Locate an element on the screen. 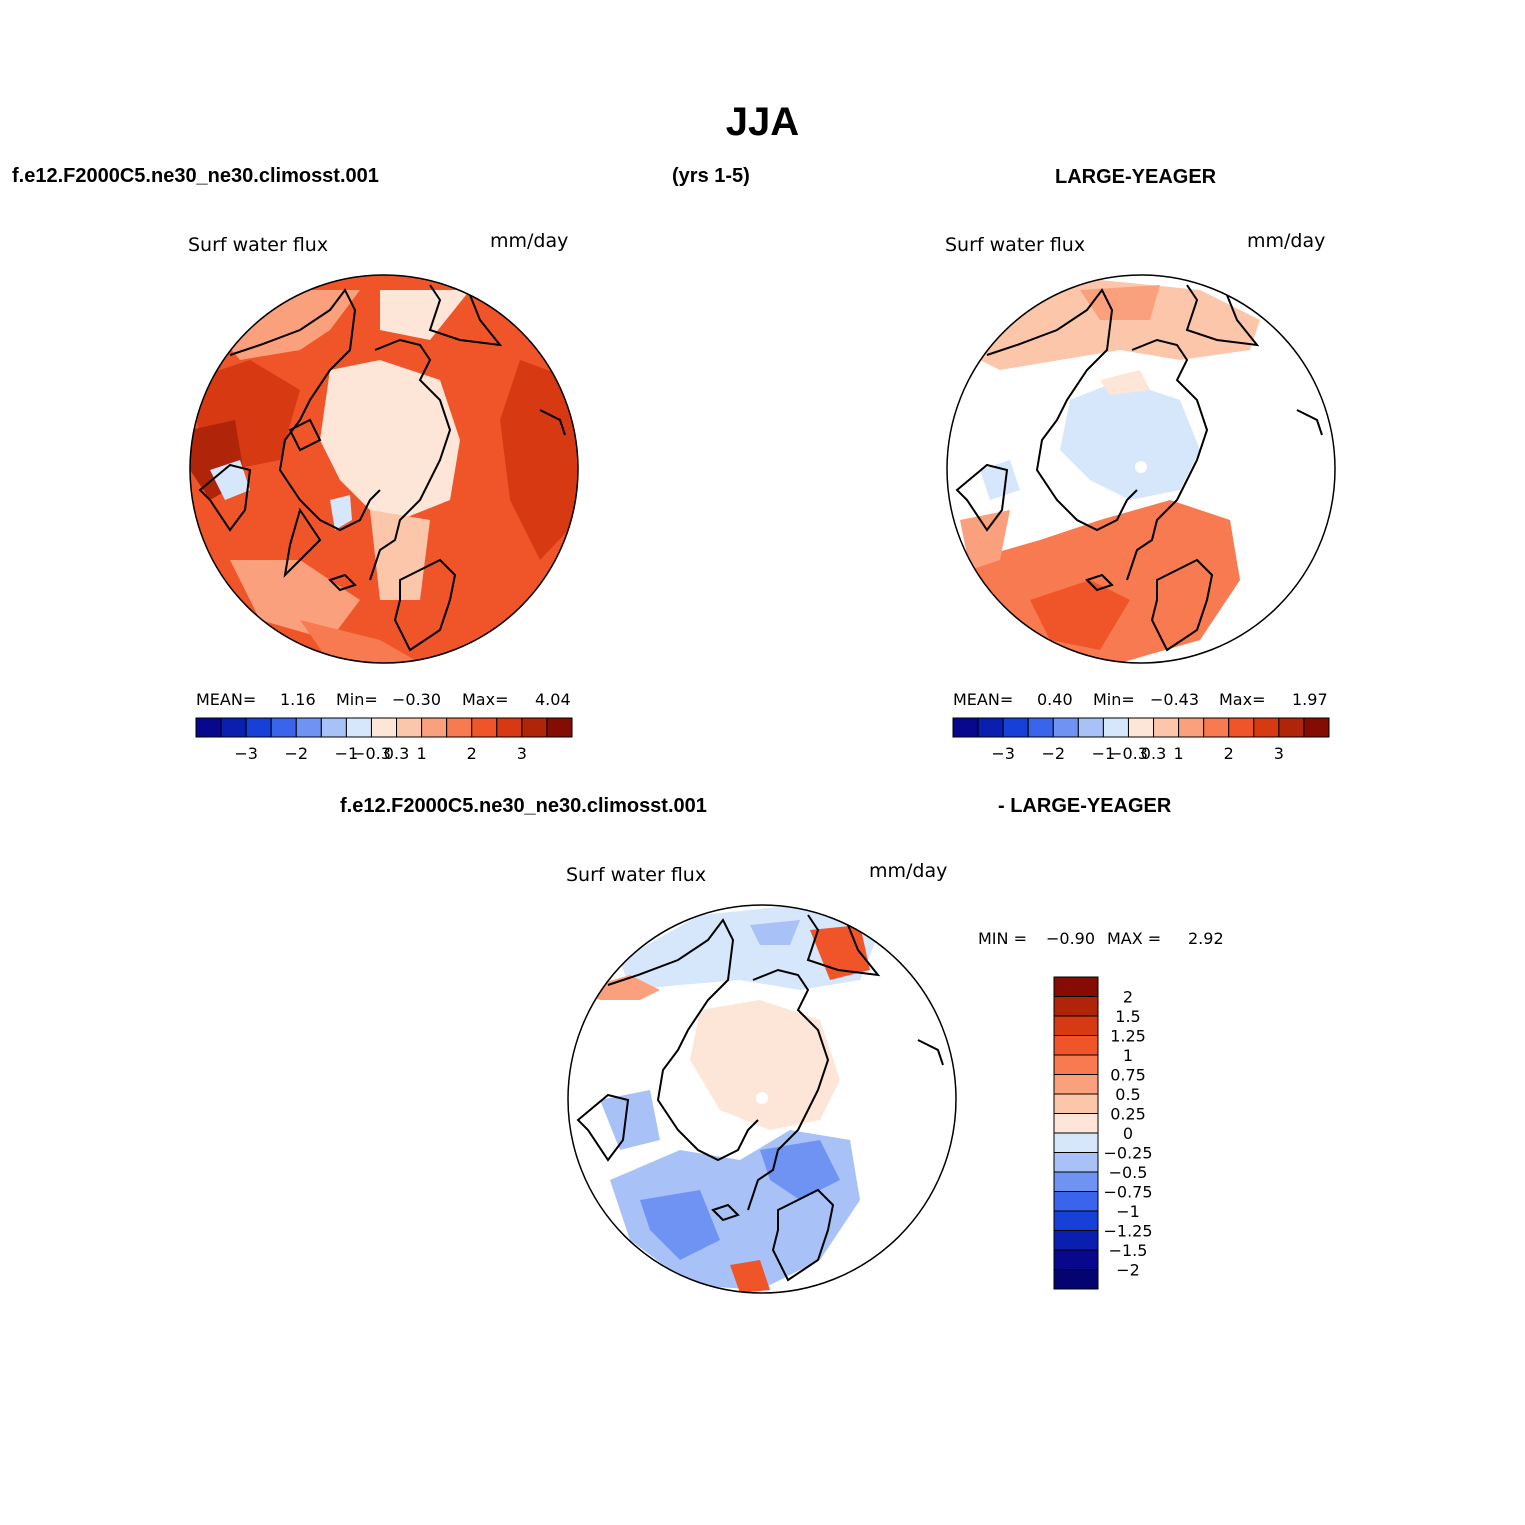  diff-colorbar-tick-label: −2 is located at coordinates (1128, 1270).